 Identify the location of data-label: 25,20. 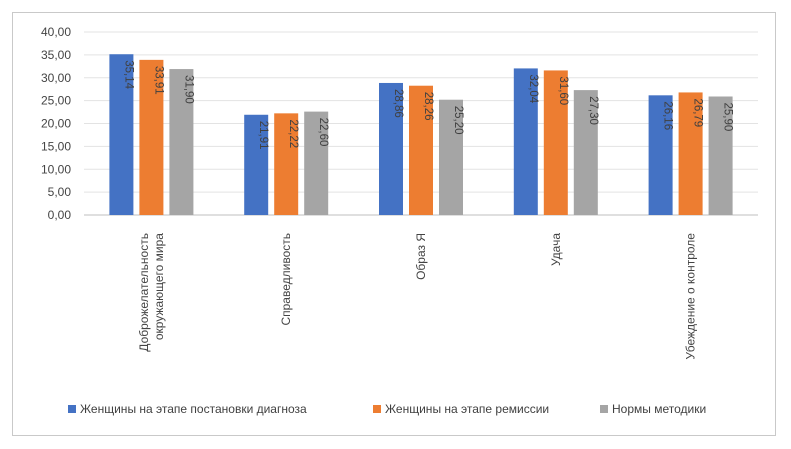
(458, 120).